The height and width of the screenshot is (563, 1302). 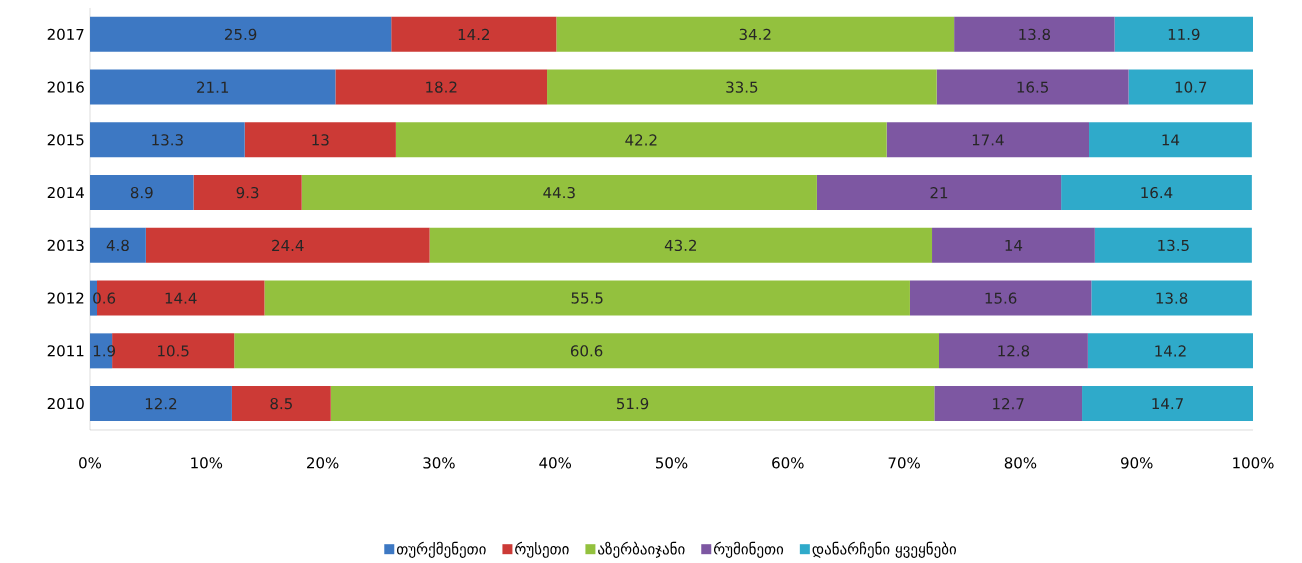 I want to click on data-label: 21.1, so click(x=213, y=87).